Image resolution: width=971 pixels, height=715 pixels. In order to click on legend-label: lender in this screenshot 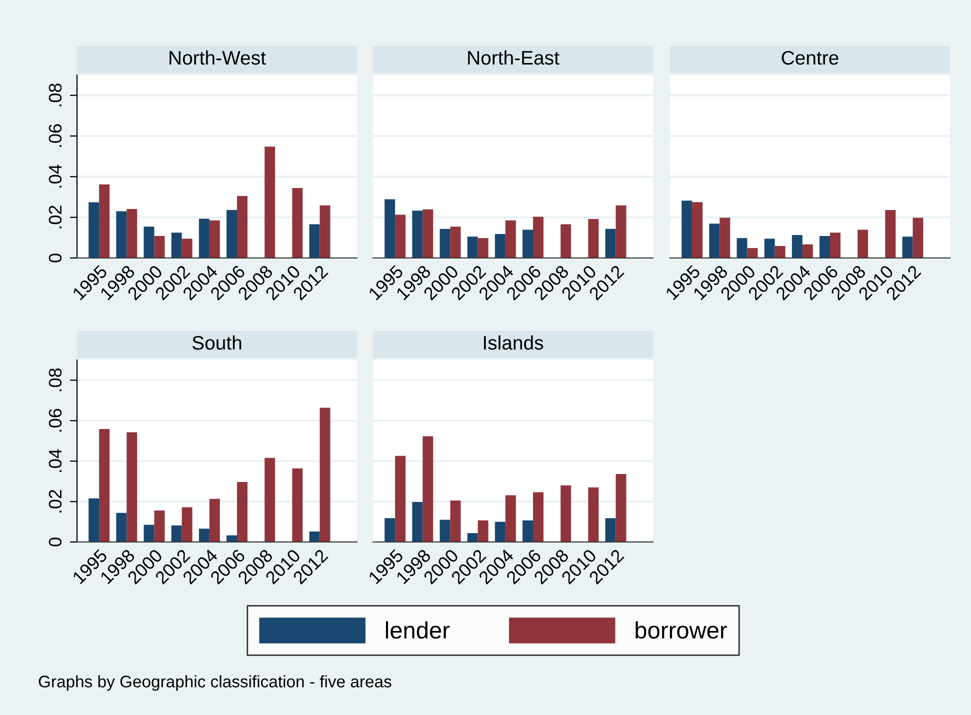, I will do `click(418, 630)`.